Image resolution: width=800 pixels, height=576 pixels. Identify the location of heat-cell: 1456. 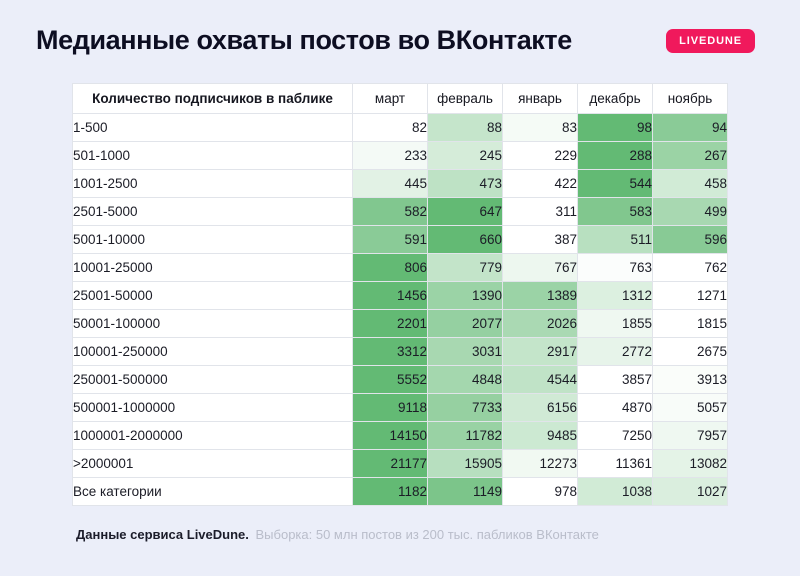
(390, 295).